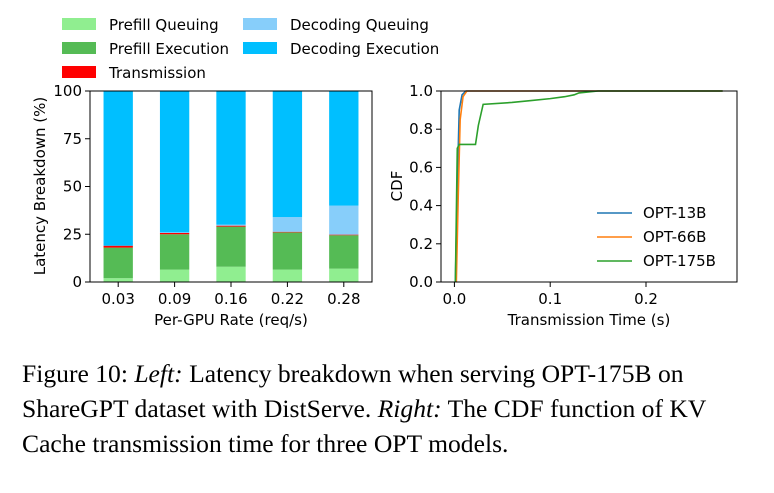 The height and width of the screenshot is (493, 774). What do you see at coordinates (287, 299) in the screenshot?
I see `x-tick-label: 0.22` at bounding box center [287, 299].